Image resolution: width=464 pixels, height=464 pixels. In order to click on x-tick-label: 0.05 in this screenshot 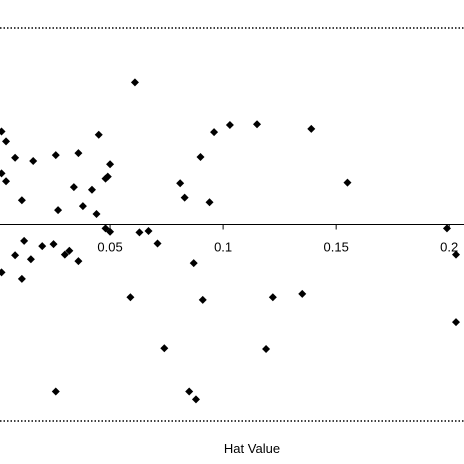, I will do `click(109, 247)`.